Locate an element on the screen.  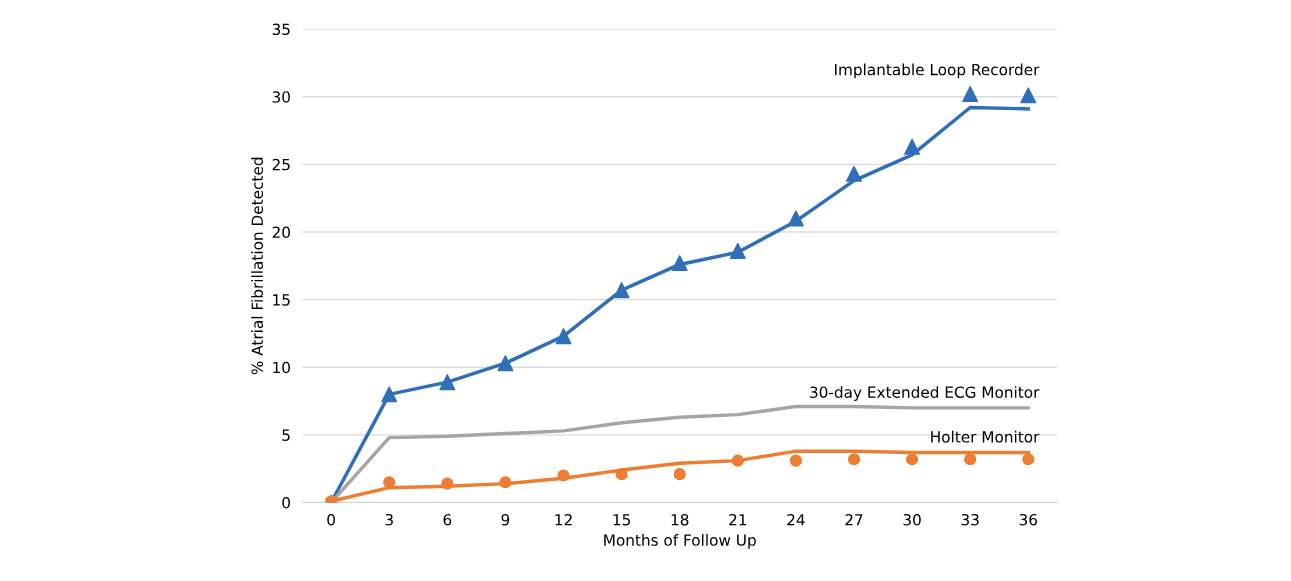
x-tick-label: 9 is located at coordinates (505, 519).